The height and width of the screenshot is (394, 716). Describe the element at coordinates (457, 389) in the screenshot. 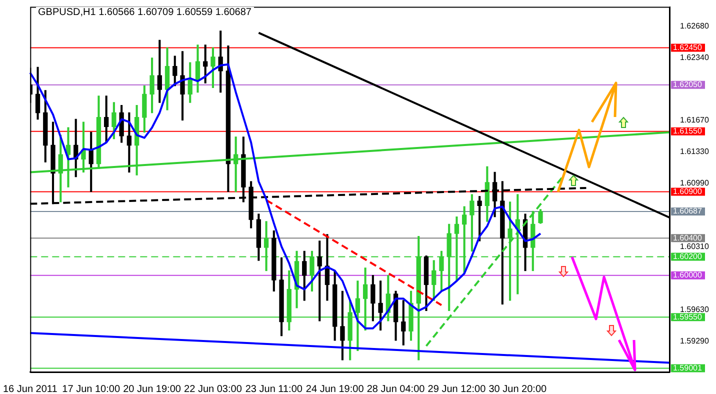

I see `x-tick-label: 29 Jun 12:00` at that location.